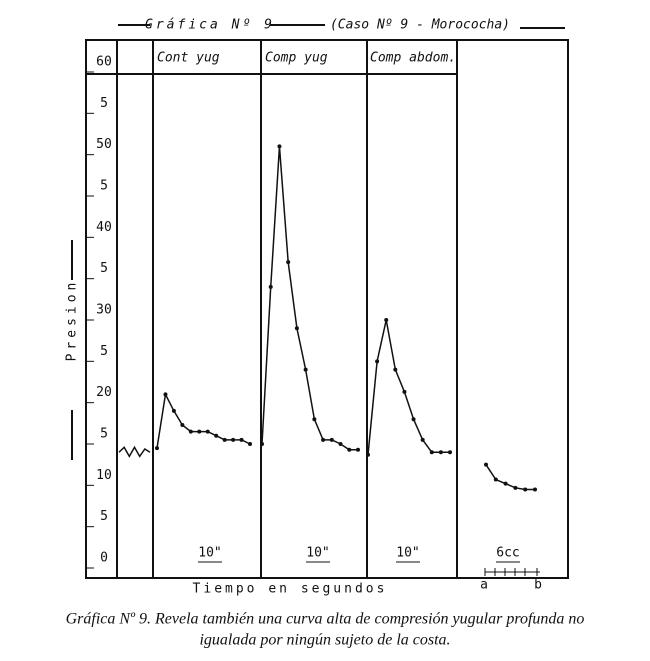 The height and width of the screenshot is (661, 650). I want to click on scale-label: 6cc, so click(507, 553).